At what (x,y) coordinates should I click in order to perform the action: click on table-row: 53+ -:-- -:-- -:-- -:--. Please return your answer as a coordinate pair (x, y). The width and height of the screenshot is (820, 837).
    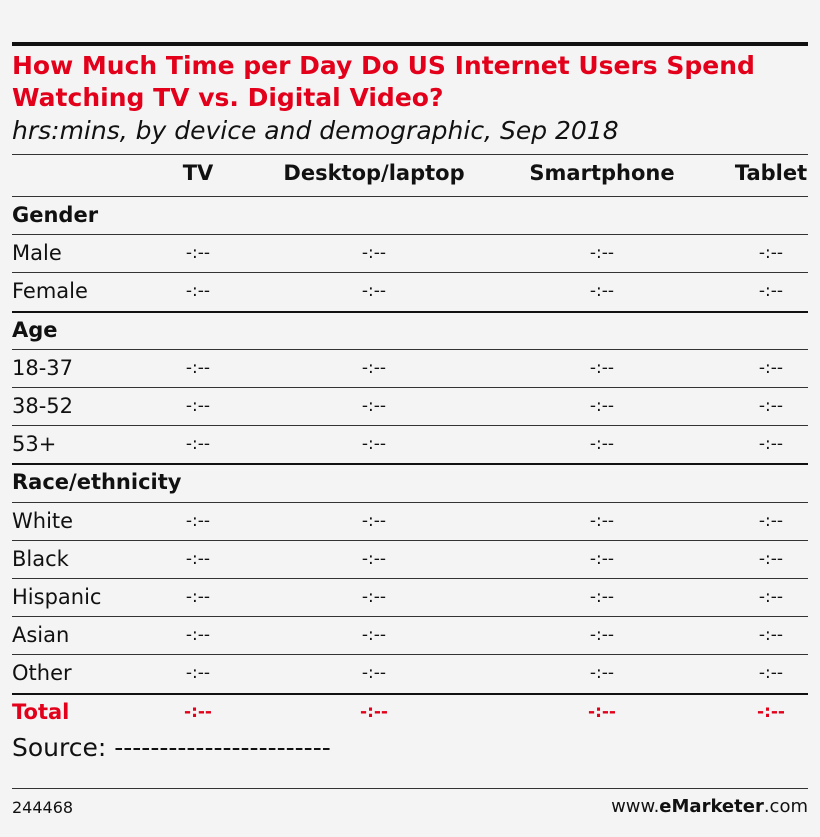
    Looking at the image, I should click on (410, 444).